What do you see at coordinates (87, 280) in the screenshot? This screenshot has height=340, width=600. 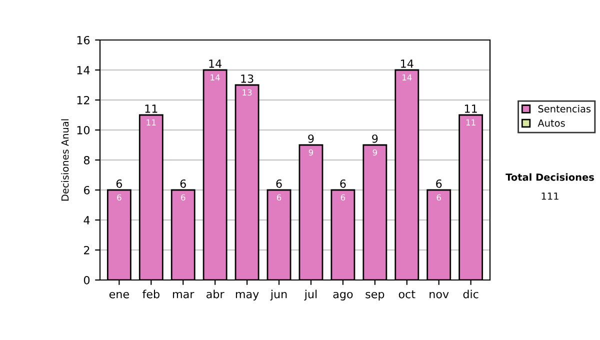 I see `y-tick-label: 0` at bounding box center [87, 280].